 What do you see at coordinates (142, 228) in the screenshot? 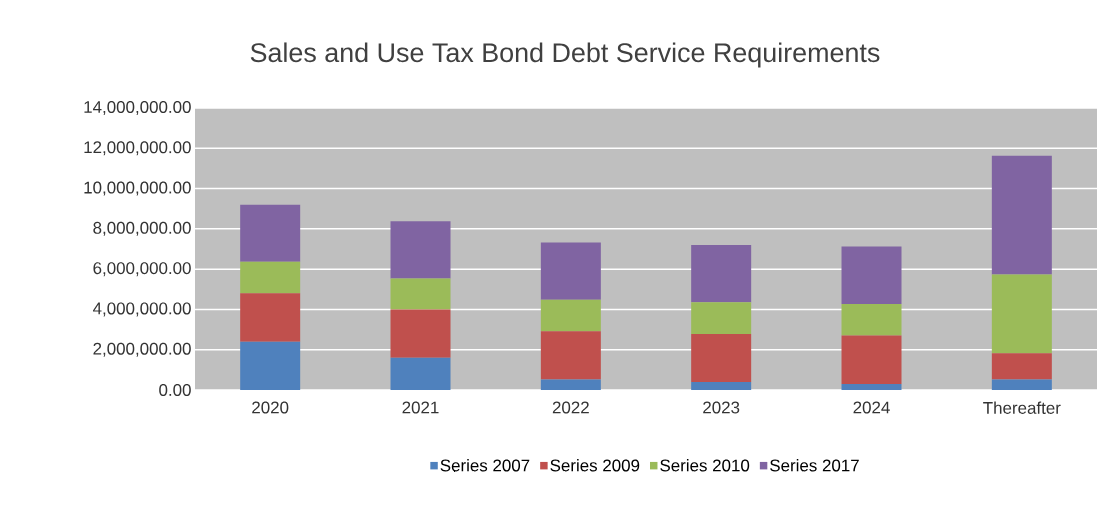
I see `y-tick-label: 8,000,000.00` at bounding box center [142, 228].